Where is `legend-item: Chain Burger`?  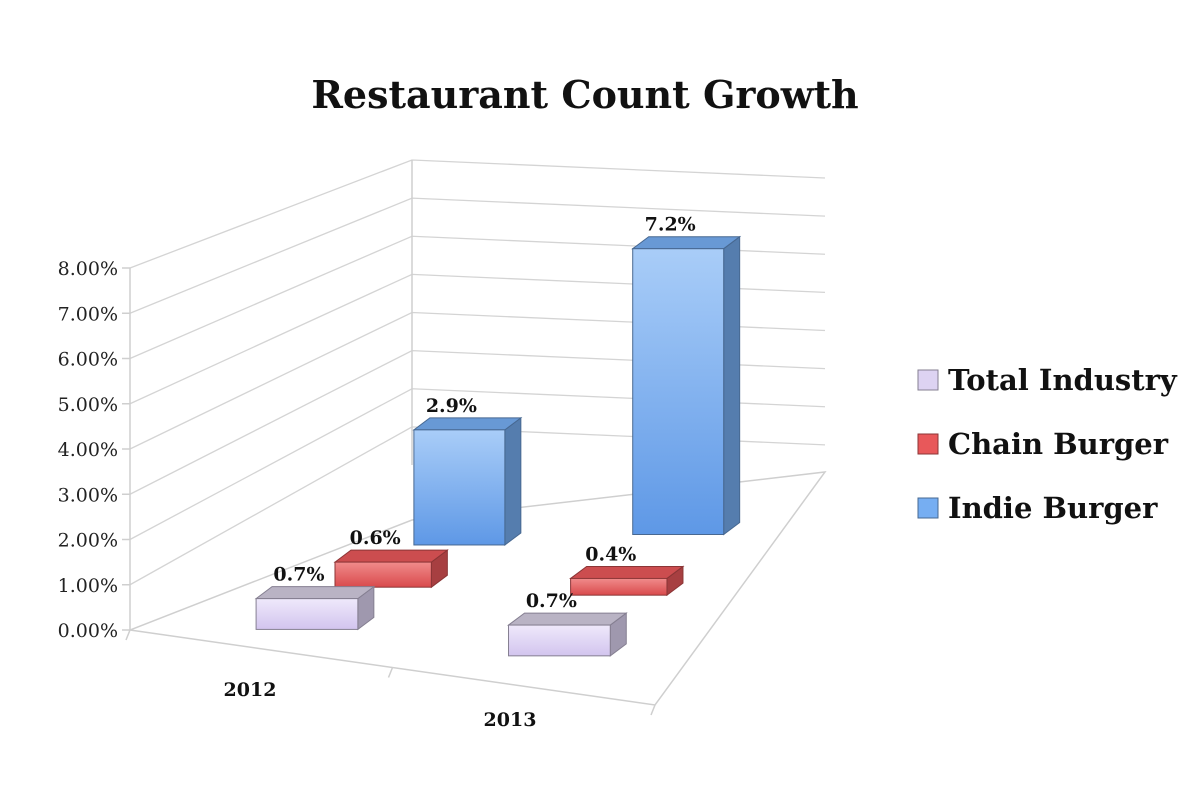
legend-item: Chain Burger is located at coordinates (1043, 444).